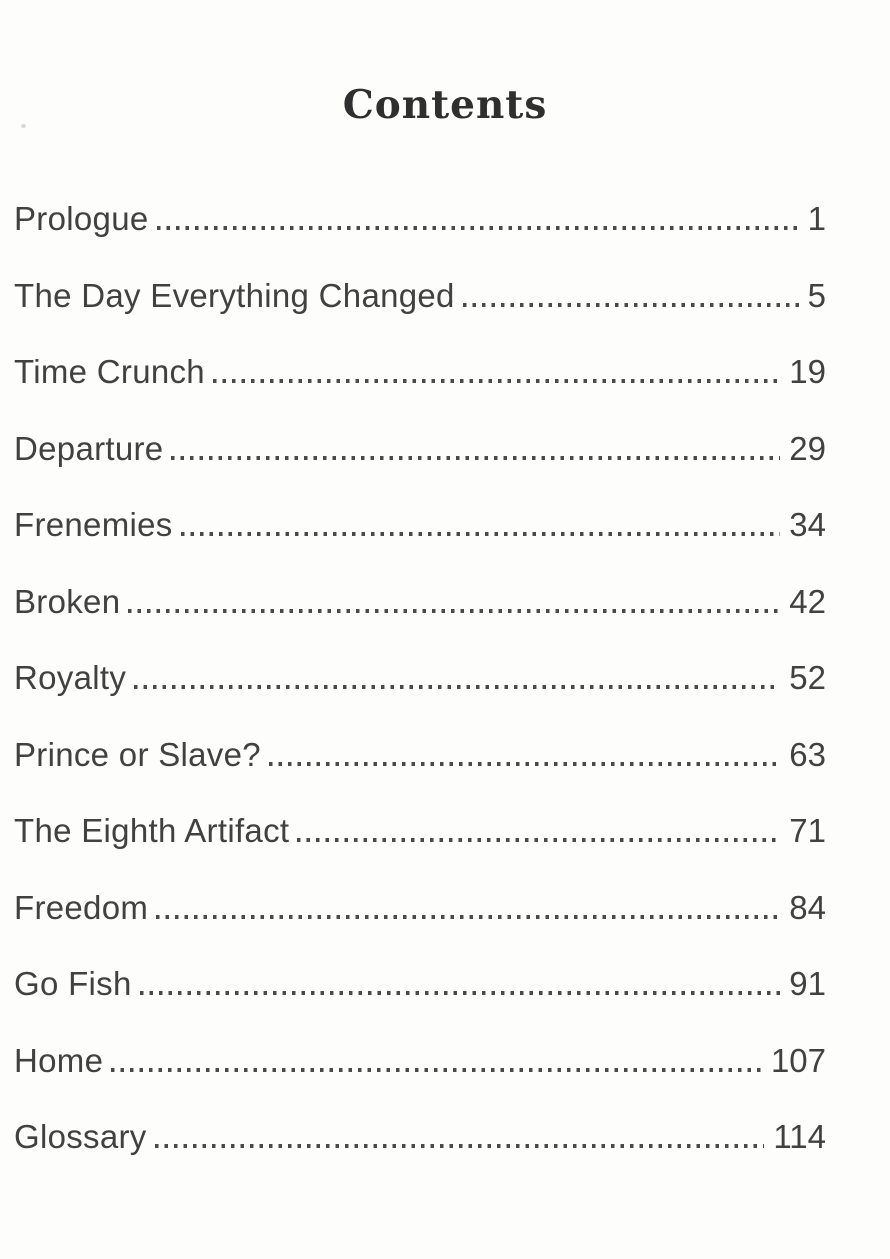 The width and height of the screenshot is (890, 1259). What do you see at coordinates (420, 468) in the screenshot?
I see `toc-entry: Departure 29` at bounding box center [420, 468].